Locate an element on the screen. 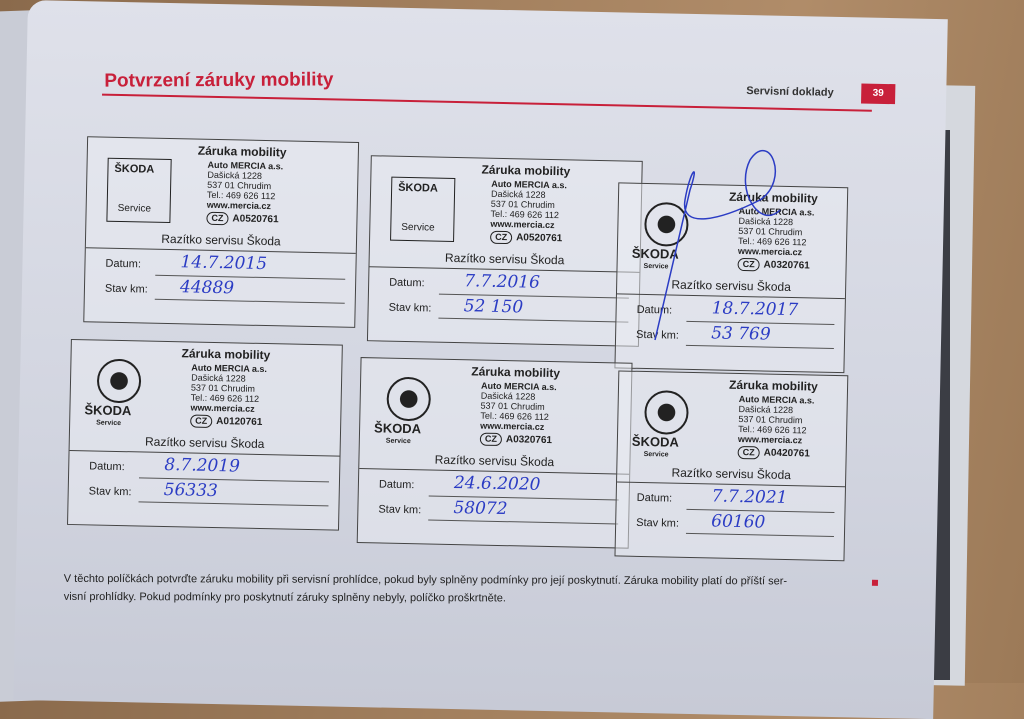  date-value: 7.7.2021 is located at coordinates (749, 497).